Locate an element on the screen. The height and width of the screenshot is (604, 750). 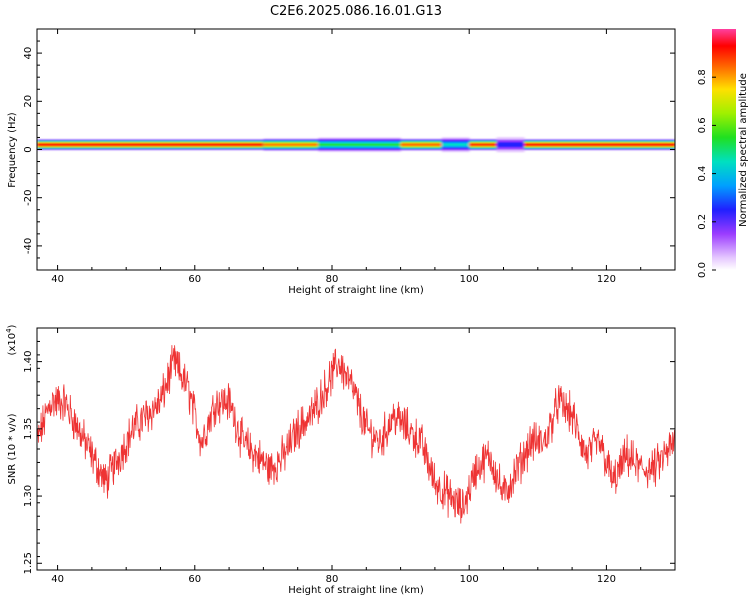
cb-tick-label-2: 0.4 is located at coordinates (702, 174).